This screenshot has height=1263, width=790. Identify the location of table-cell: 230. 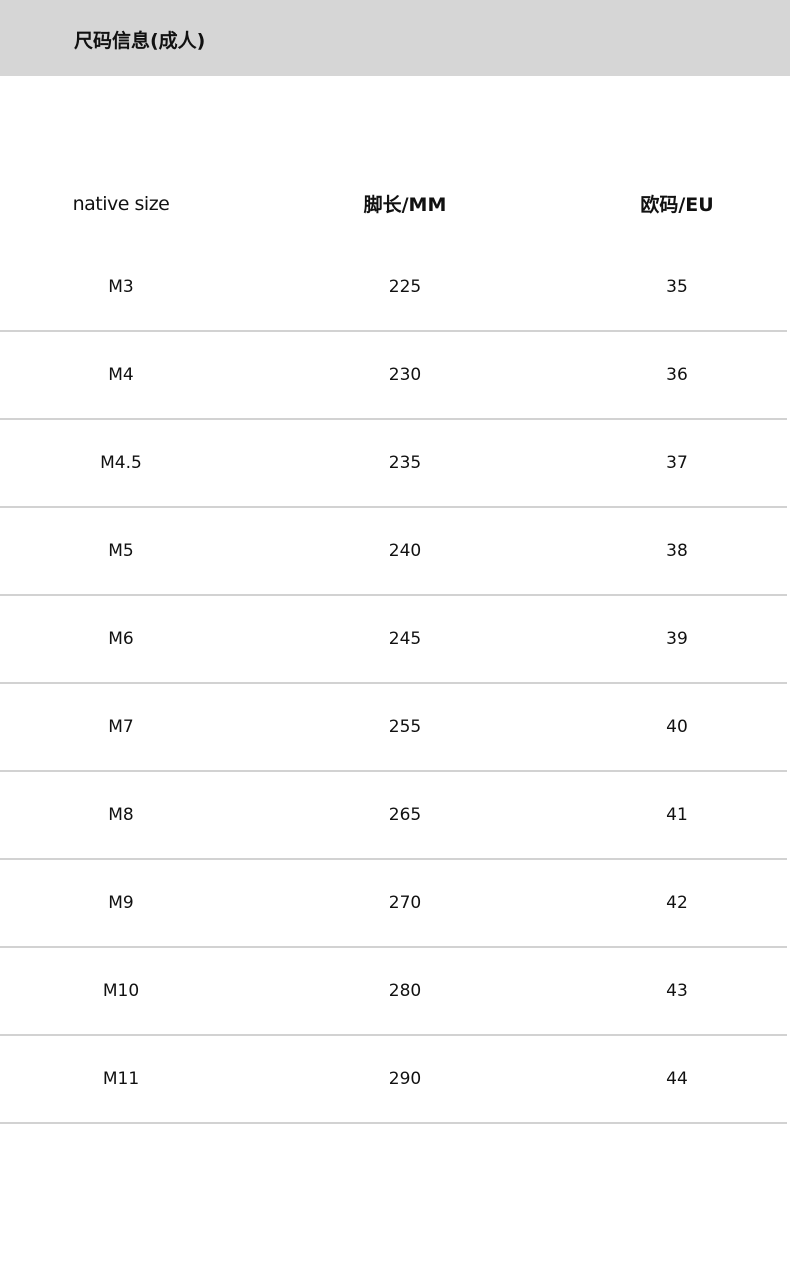
(405, 375).